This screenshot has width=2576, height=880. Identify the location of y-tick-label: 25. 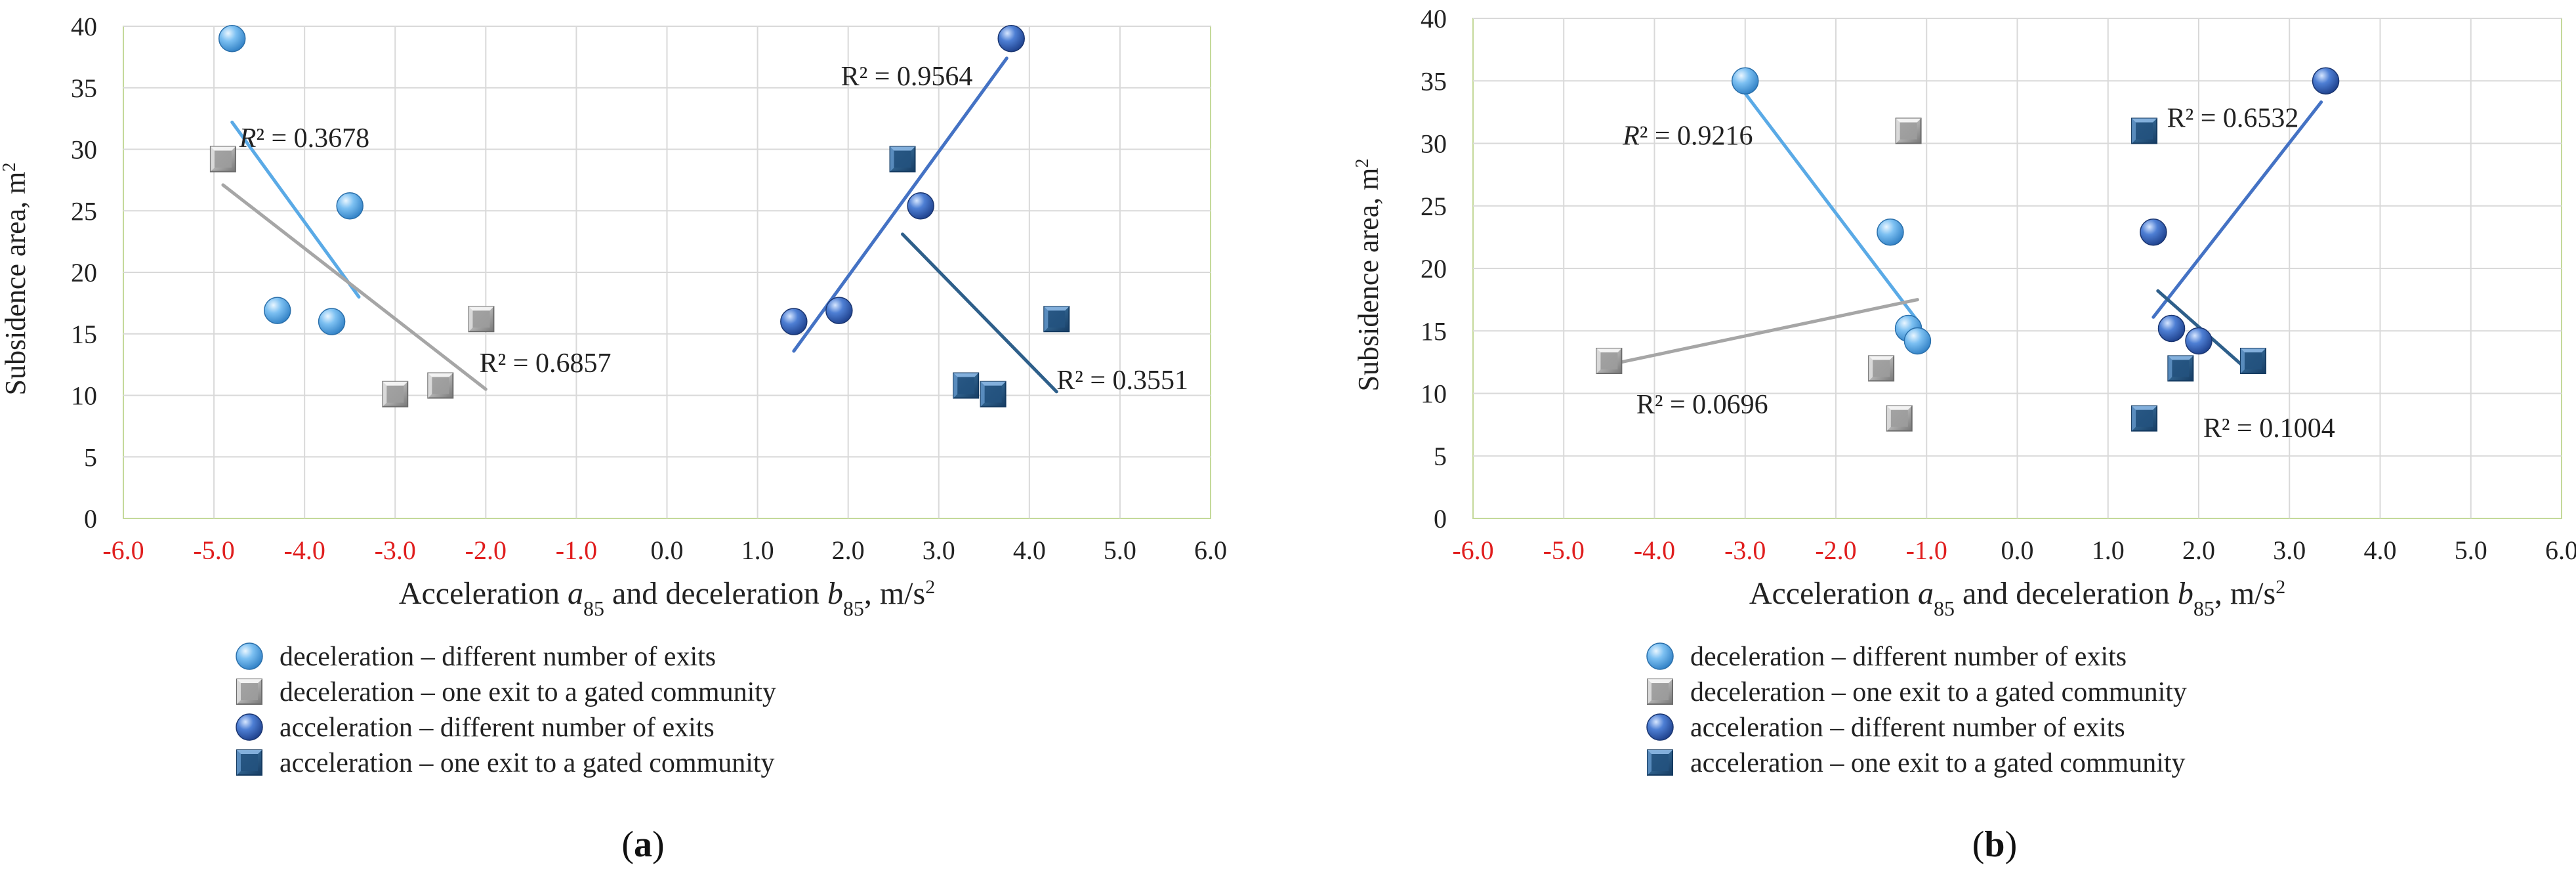
(84, 211).